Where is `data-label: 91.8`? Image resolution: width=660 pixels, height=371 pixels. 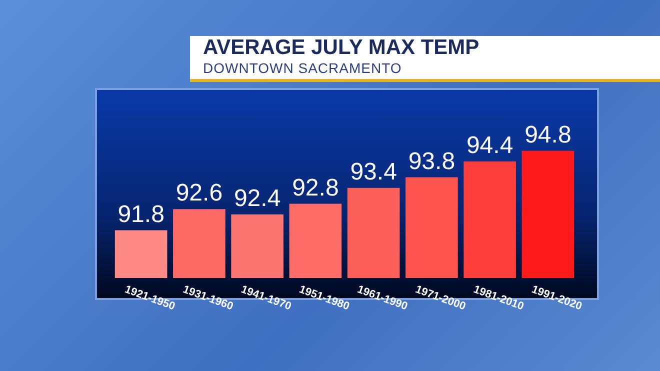
data-label: 91.8 is located at coordinates (141, 214).